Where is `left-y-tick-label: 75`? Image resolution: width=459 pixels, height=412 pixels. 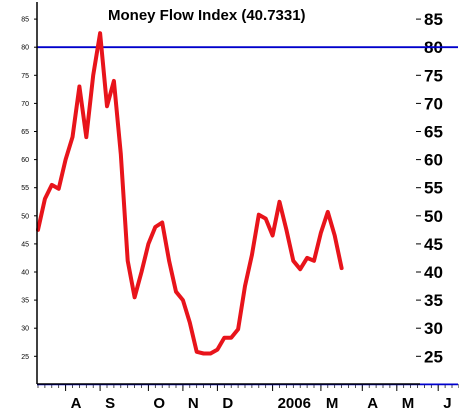 left-y-tick-label: 75 is located at coordinates (25, 76).